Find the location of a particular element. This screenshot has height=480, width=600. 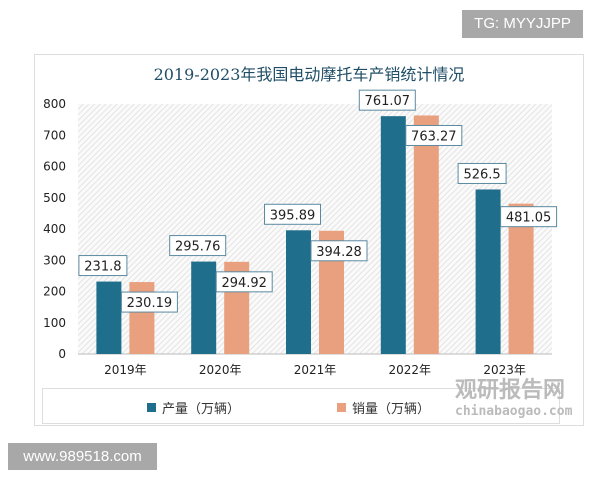

y-tick-label: 800 is located at coordinates (54, 104).